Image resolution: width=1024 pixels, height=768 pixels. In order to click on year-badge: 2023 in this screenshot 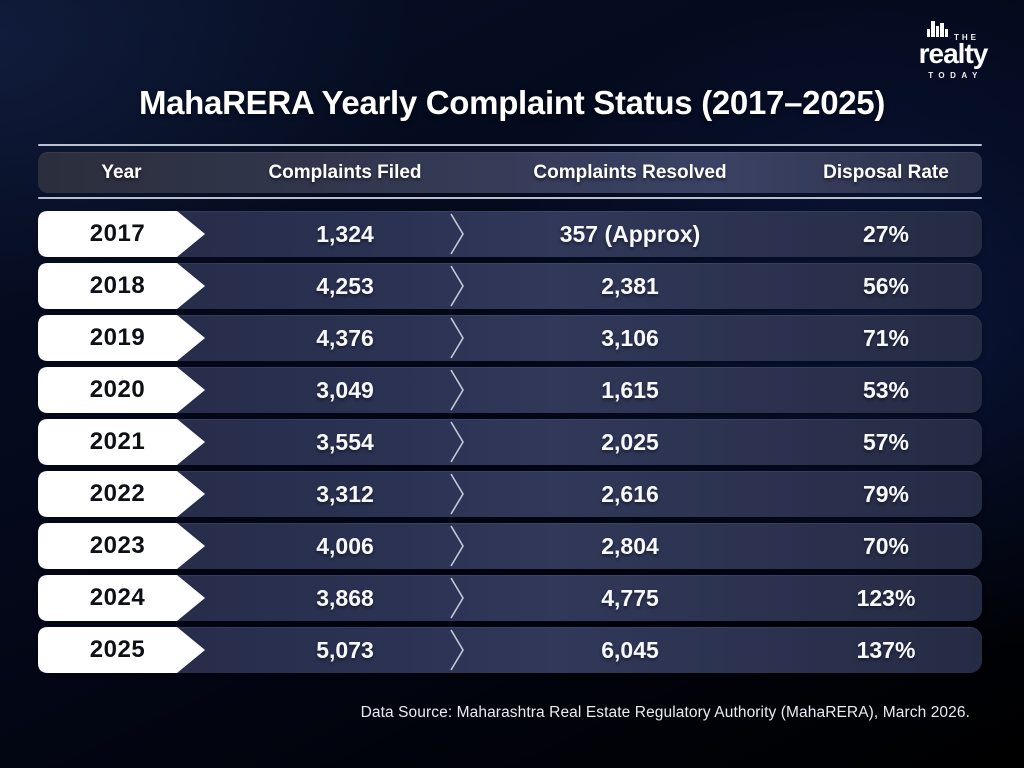, I will do `click(121, 546)`.